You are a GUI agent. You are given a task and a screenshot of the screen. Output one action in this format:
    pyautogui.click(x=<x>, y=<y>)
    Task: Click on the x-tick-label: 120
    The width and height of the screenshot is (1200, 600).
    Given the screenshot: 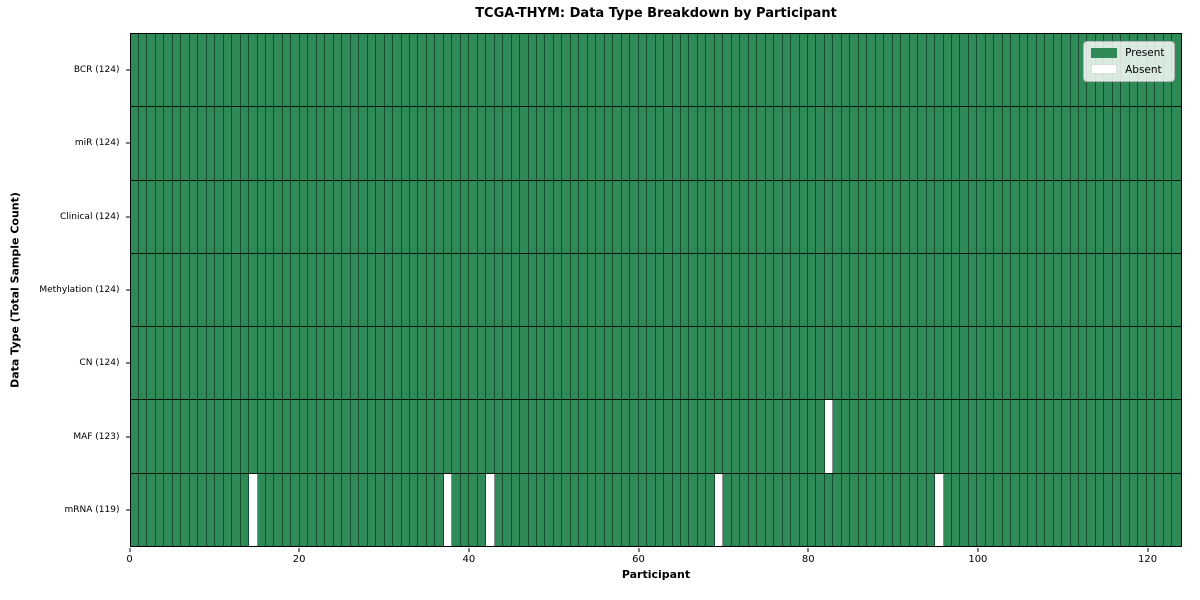 What is the action you would take?
    pyautogui.click(x=1148, y=559)
    